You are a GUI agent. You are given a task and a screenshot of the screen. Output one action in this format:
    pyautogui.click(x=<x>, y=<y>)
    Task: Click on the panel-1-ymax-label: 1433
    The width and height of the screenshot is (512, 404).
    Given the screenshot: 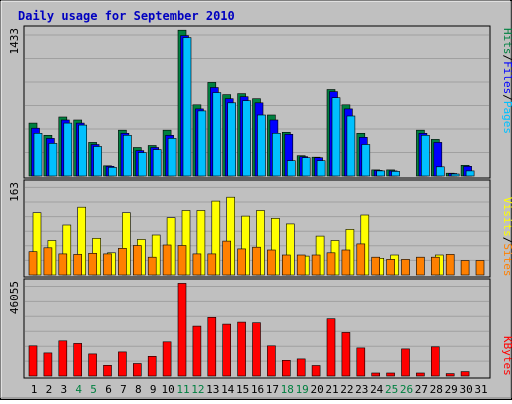 What is the action you would take?
    pyautogui.click(x=14, y=41)
    